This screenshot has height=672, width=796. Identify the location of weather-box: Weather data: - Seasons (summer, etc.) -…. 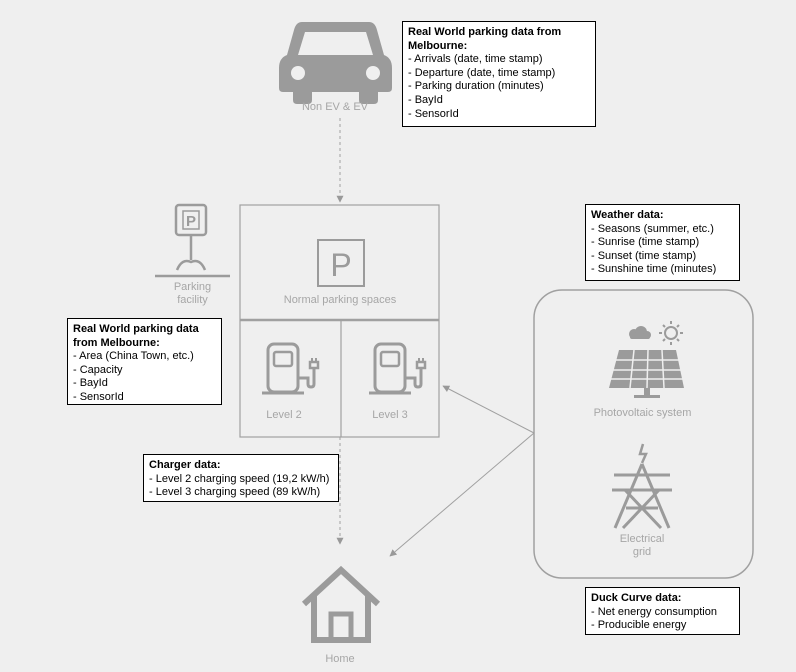
(662, 242).